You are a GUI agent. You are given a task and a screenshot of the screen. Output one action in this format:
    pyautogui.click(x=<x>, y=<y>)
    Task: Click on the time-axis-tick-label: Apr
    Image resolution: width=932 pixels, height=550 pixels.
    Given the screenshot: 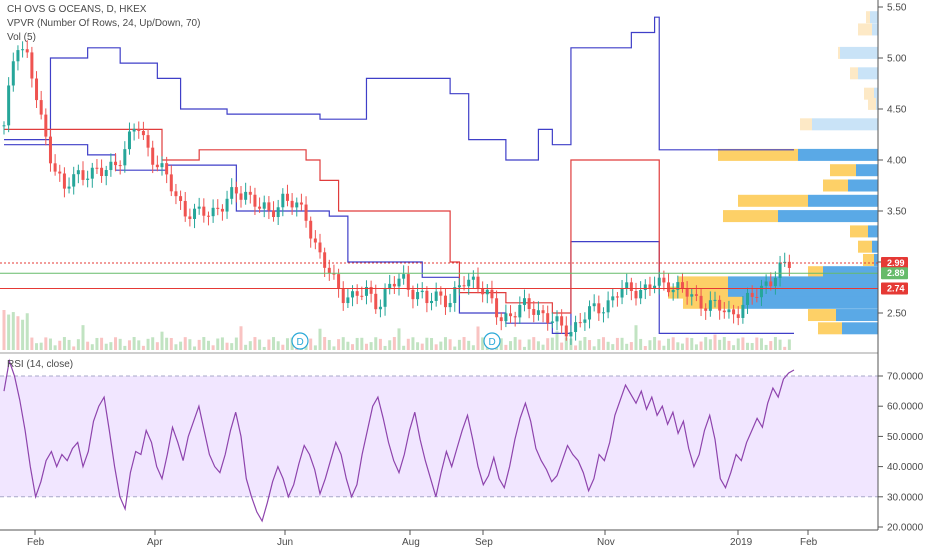 What is the action you would take?
    pyautogui.click(x=155, y=542)
    